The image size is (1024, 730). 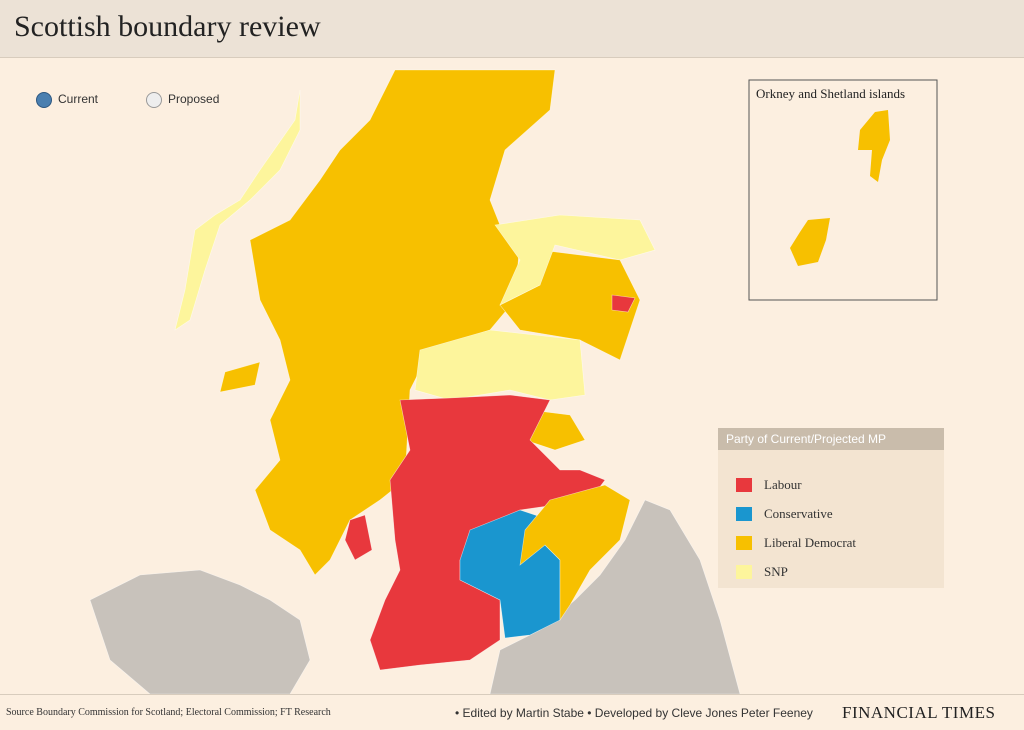 What do you see at coordinates (240, 377) in the screenshot?
I see `island` at bounding box center [240, 377].